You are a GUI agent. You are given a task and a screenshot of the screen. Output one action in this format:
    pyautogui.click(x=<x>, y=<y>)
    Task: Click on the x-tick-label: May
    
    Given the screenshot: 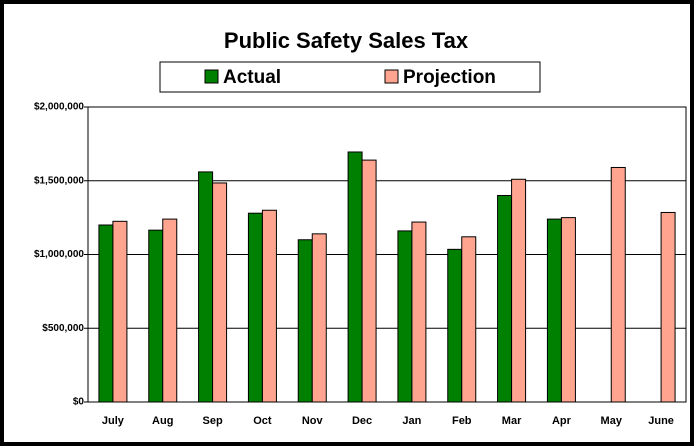 What is the action you would take?
    pyautogui.click(x=612, y=421)
    